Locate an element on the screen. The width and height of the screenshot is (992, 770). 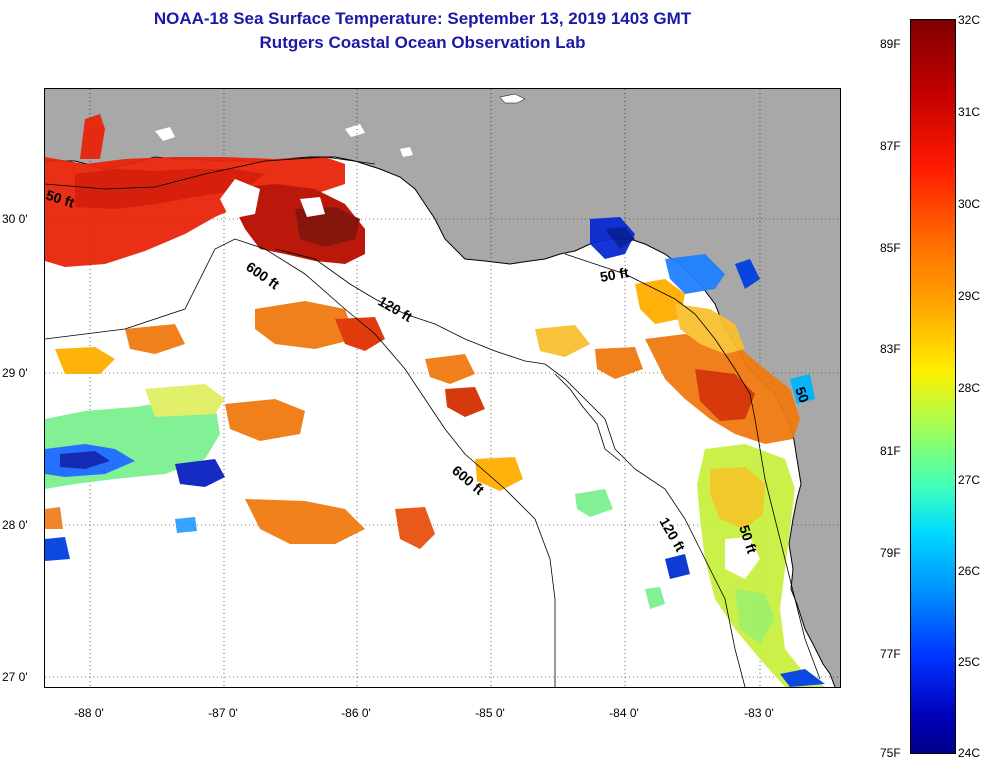
temperature-colorbar is located at coordinates (933, 386).